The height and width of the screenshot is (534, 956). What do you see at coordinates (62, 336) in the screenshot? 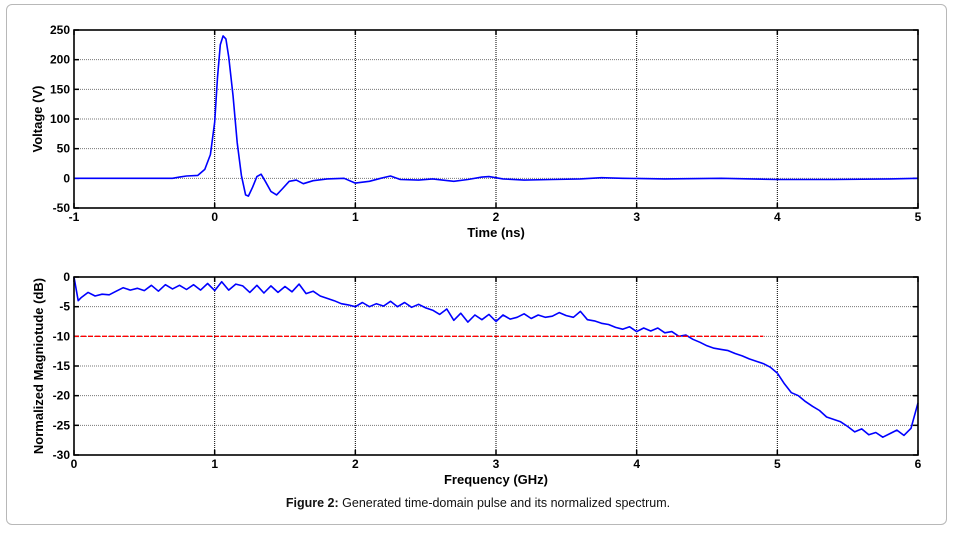
I see `y-tick-label: -10` at bounding box center [62, 336].